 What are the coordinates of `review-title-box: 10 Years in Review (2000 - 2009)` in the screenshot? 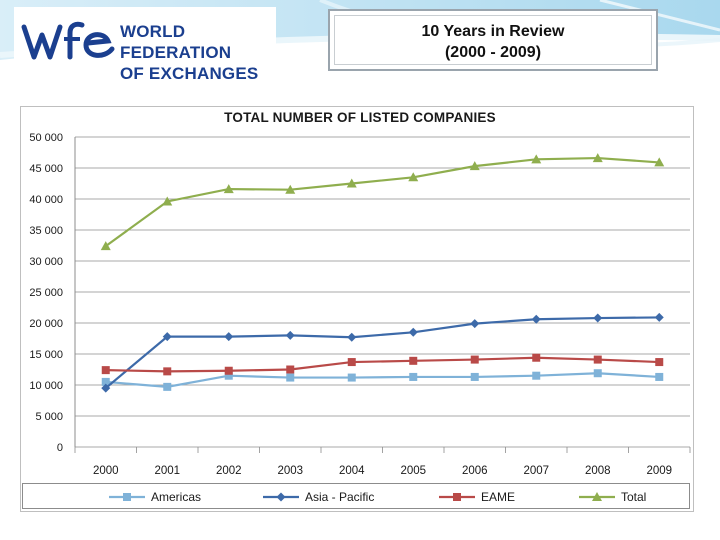 It's located at (493, 40).